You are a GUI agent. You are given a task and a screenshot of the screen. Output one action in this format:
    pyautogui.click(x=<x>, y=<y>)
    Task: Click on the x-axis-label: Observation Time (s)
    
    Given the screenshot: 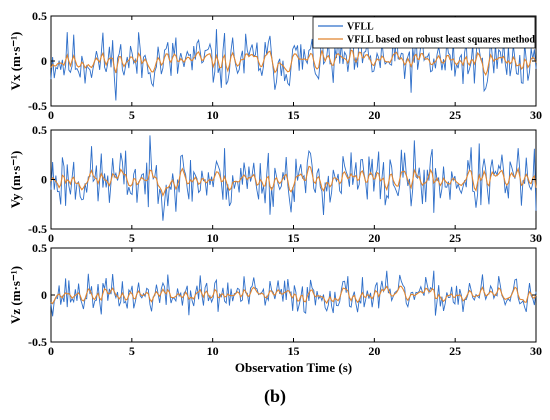 What is the action you would take?
    pyautogui.click(x=293, y=367)
    